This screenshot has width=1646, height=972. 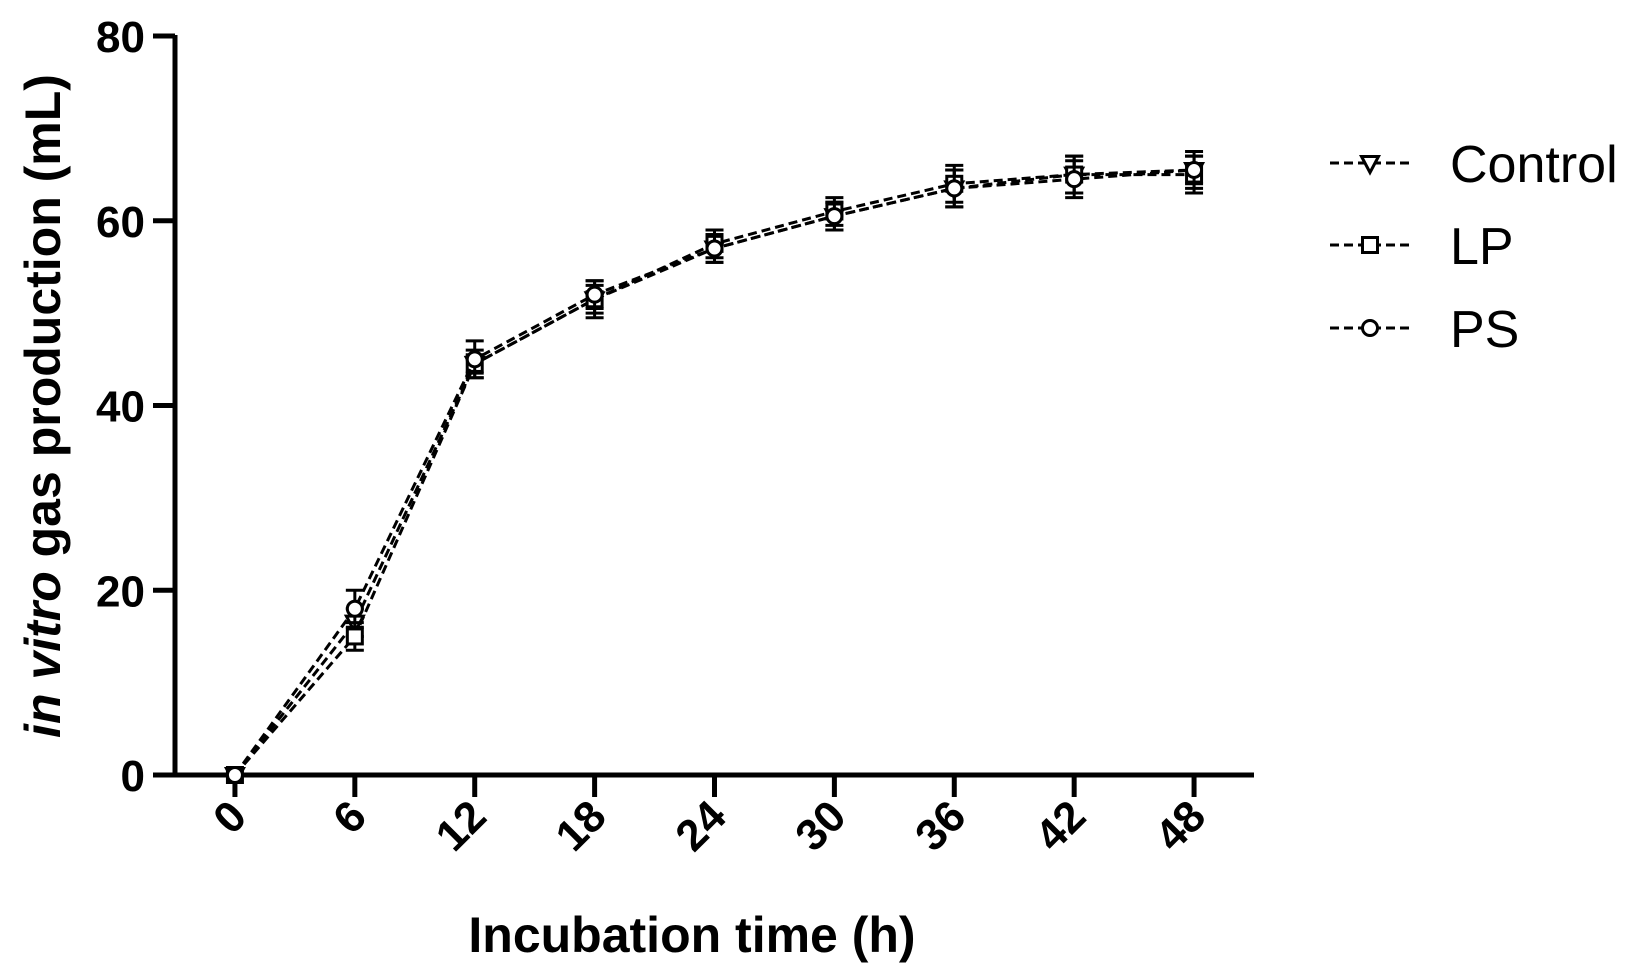 I want to click on legend-label: LP, so click(x=1482, y=247).